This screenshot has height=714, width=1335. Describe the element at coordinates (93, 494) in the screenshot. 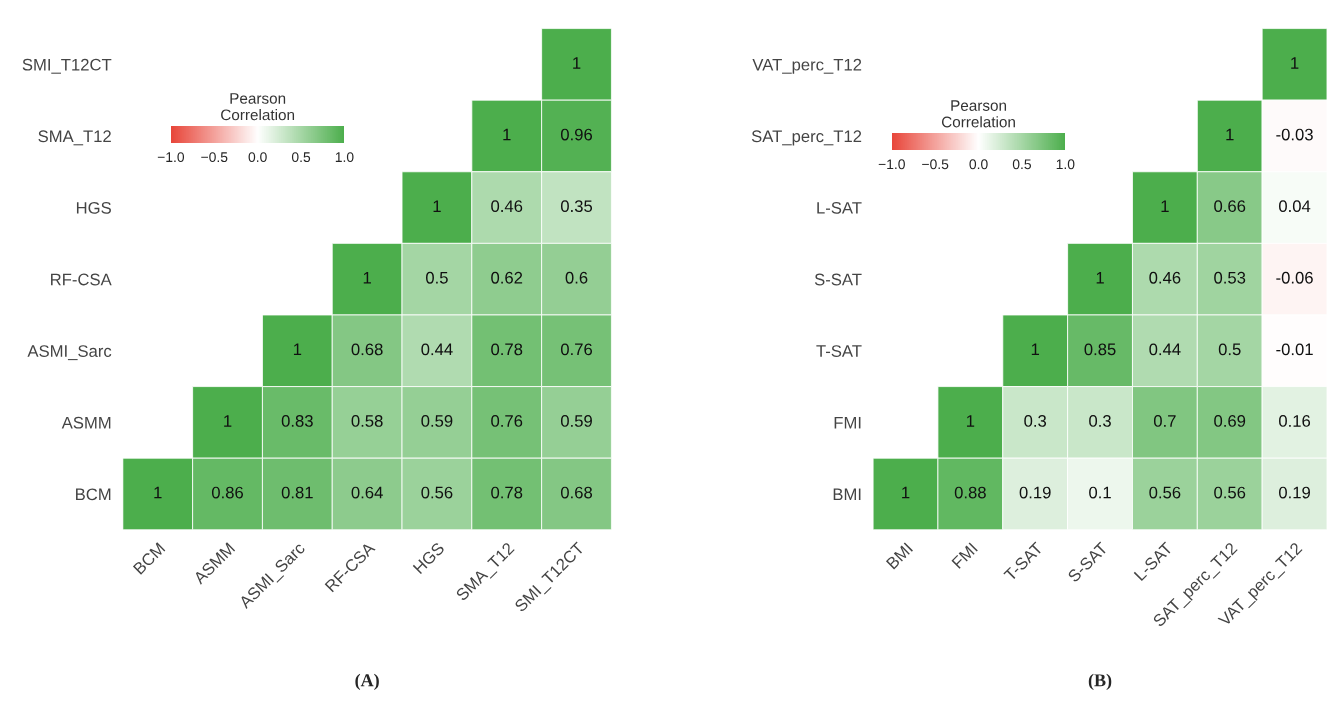

I see `y-tick-label: BCM` at that location.